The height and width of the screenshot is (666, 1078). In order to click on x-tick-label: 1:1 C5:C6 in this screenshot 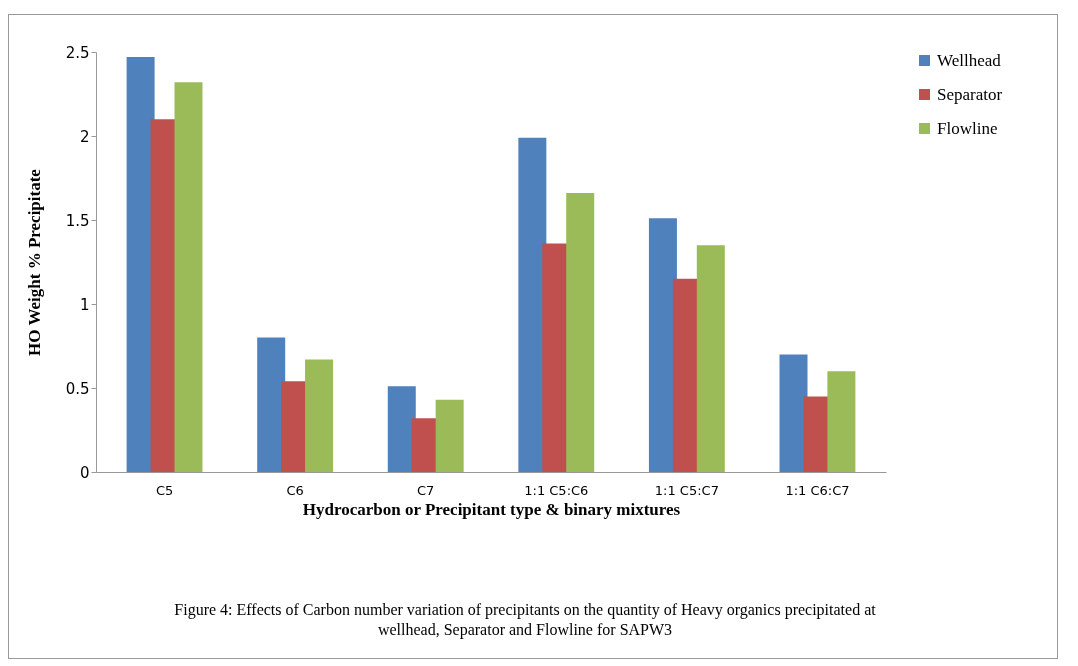, I will do `click(556, 490)`.